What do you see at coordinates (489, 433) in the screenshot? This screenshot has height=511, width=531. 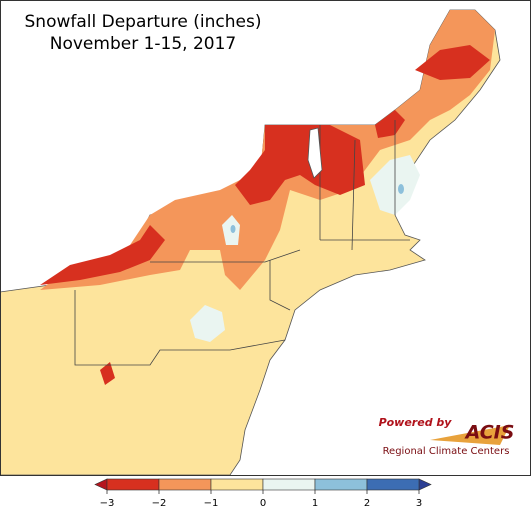 I see `logo-name: ACIS` at bounding box center [489, 433].